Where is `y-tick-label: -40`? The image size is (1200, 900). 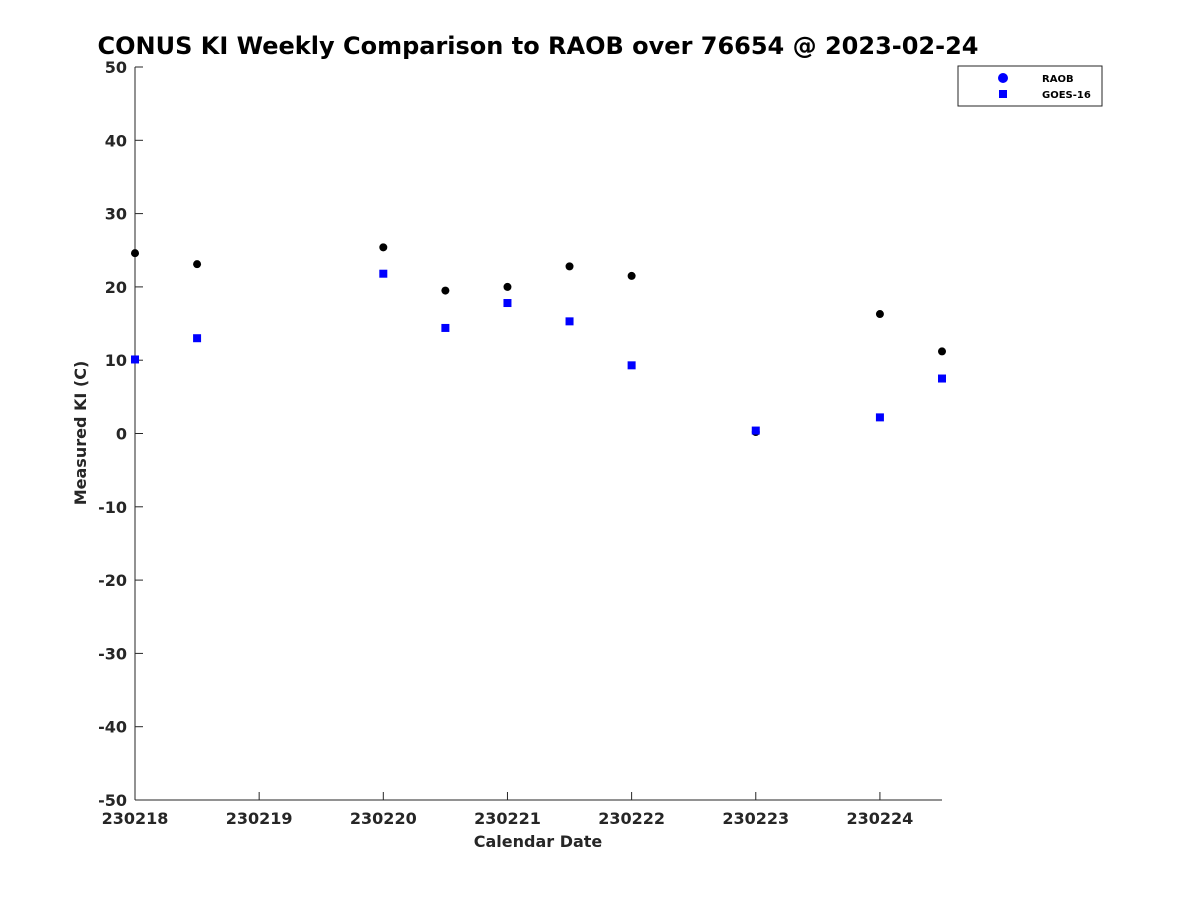 y-tick-label: -40 is located at coordinates (112, 727).